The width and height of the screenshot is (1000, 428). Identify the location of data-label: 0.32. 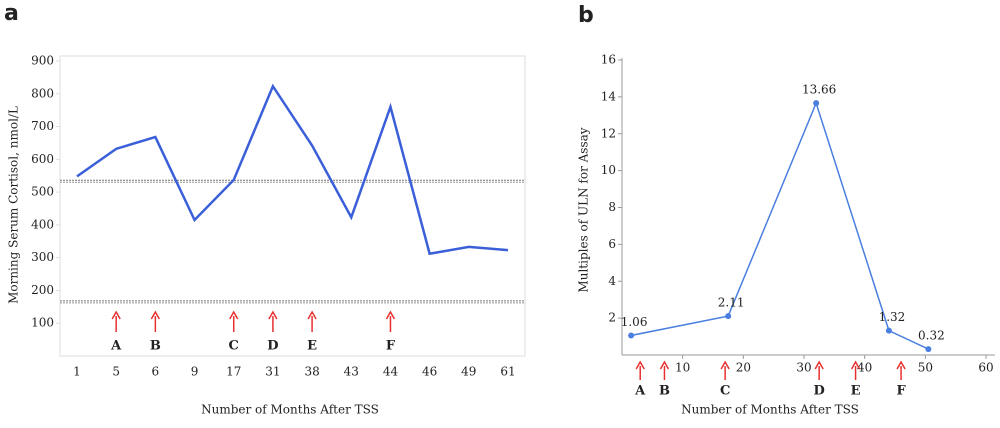
(931, 336).